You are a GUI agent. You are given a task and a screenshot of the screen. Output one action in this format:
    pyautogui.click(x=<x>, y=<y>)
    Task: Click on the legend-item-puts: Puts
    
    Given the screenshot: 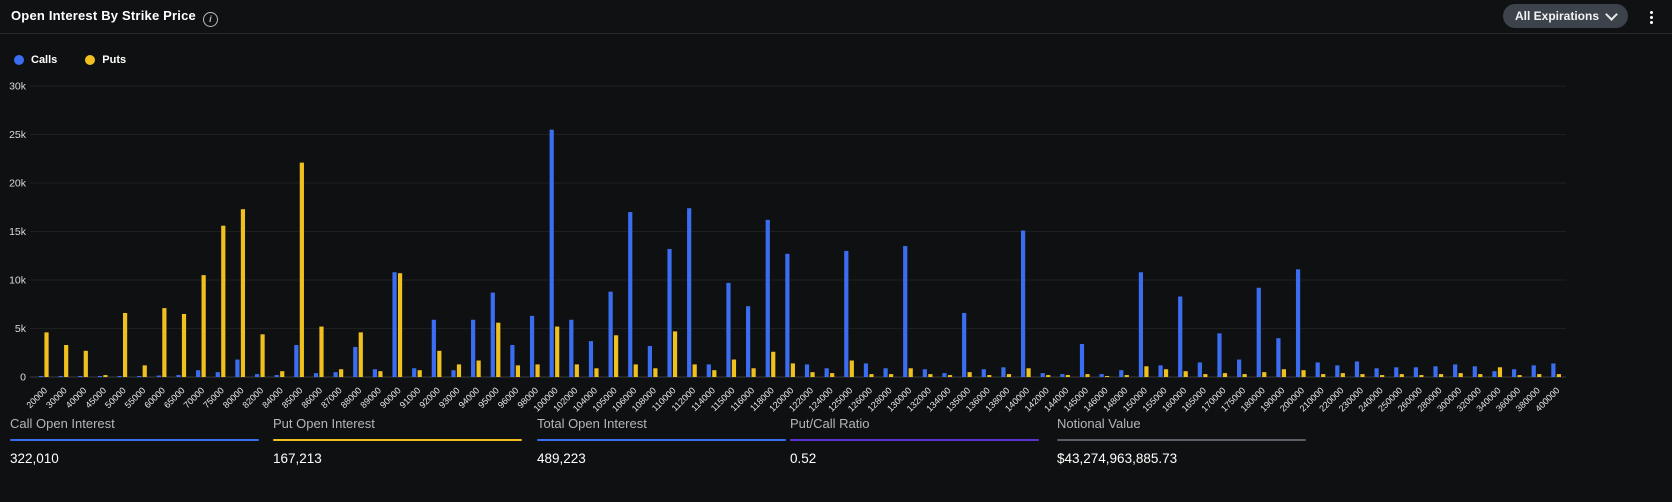 What is the action you would take?
    pyautogui.click(x=105, y=60)
    